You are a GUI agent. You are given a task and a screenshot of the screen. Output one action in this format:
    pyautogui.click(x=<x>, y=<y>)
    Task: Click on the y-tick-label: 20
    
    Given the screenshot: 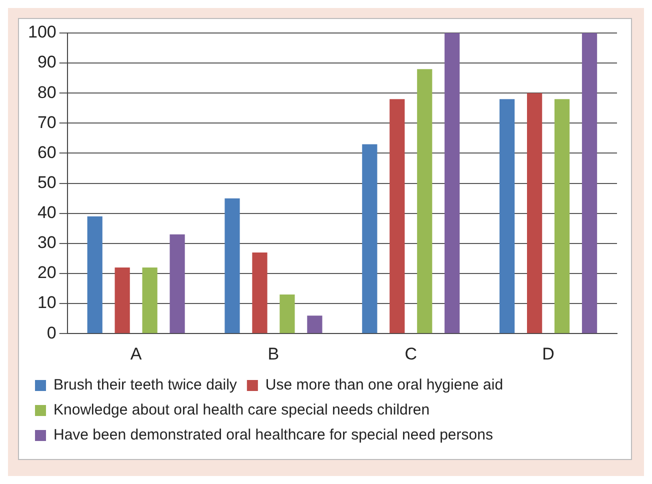 What is the action you would take?
    pyautogui.click(x=46, y=272)
    